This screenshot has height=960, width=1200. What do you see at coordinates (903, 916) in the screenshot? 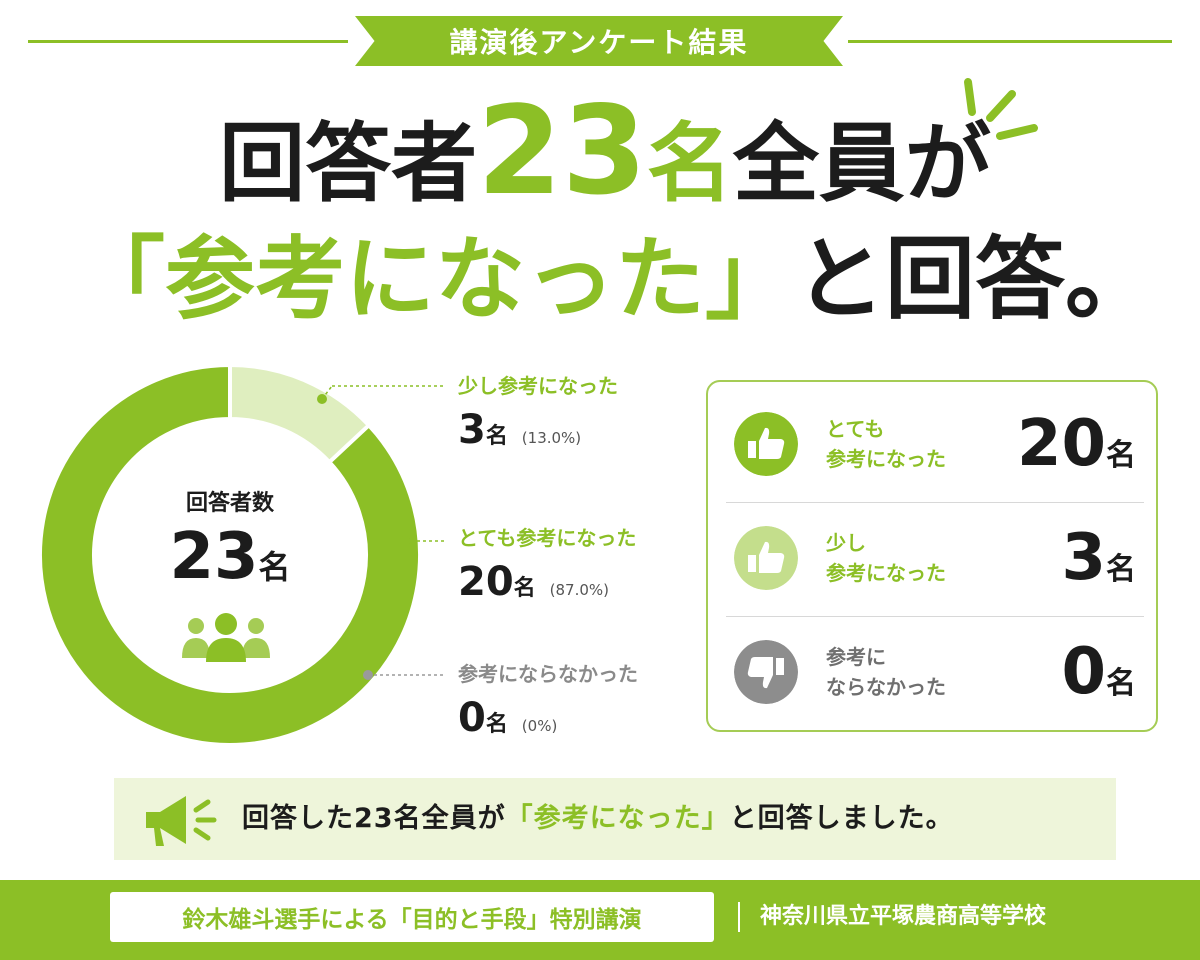
I see `school-name: 神奈川県立平塚農商高等学校` at bounding box center [903, 916].